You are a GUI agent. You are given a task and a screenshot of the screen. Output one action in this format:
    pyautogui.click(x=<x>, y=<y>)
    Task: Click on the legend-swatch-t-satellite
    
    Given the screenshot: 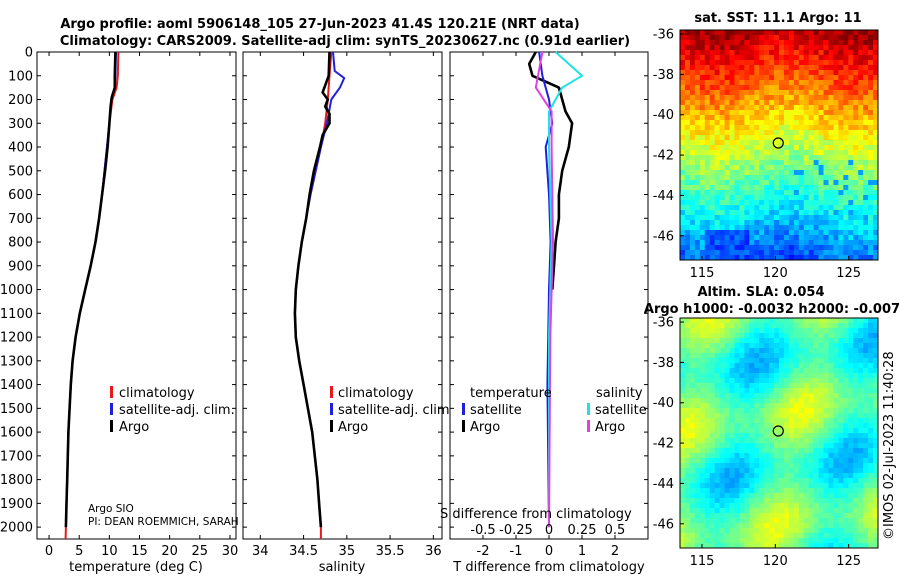 What is the action you would take?
    pyautogui.click(x=463, y=409)
    